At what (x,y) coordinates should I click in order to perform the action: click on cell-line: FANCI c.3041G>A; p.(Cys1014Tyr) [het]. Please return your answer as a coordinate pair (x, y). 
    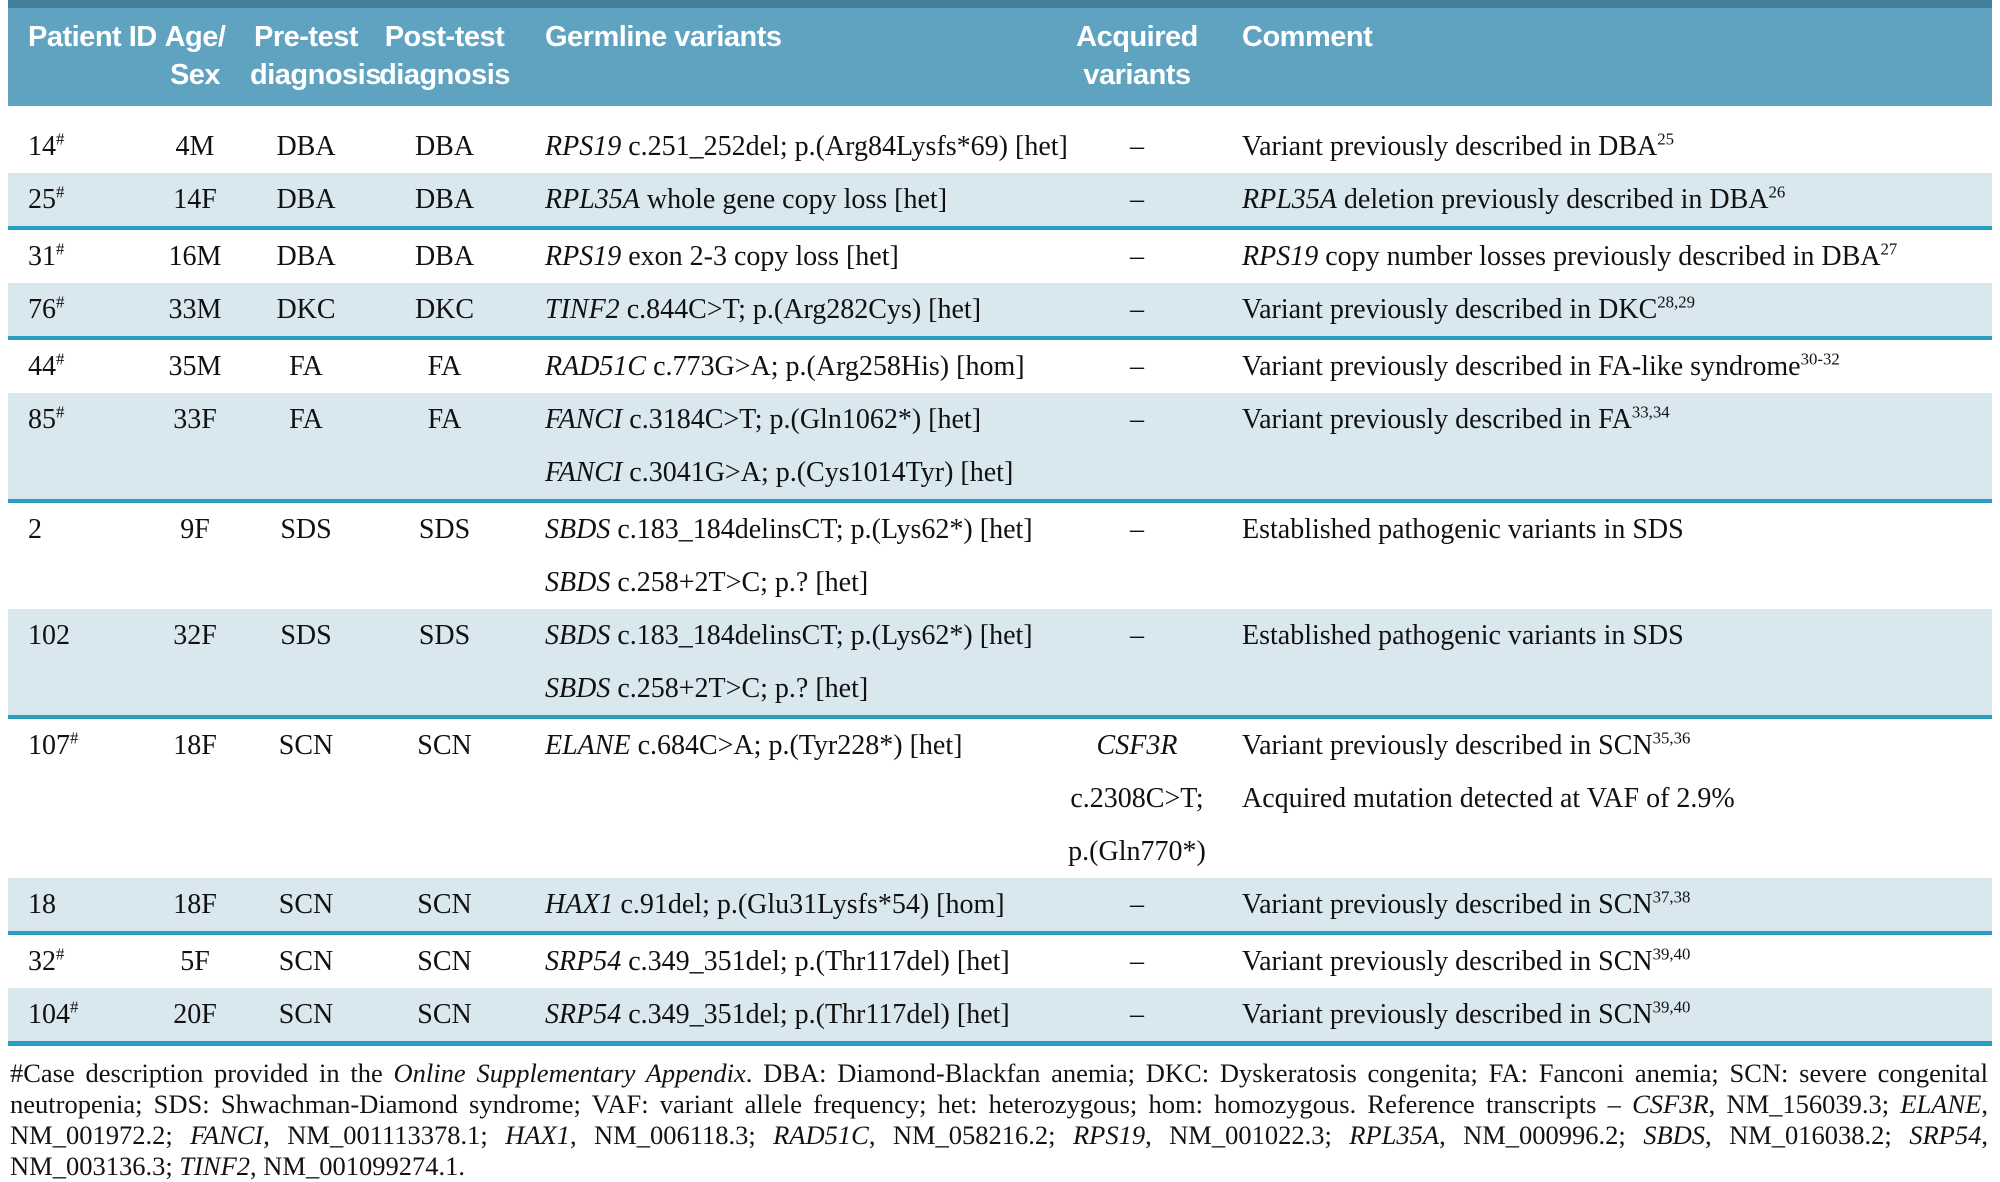
    Looking at the image, I should click on (791, 472).